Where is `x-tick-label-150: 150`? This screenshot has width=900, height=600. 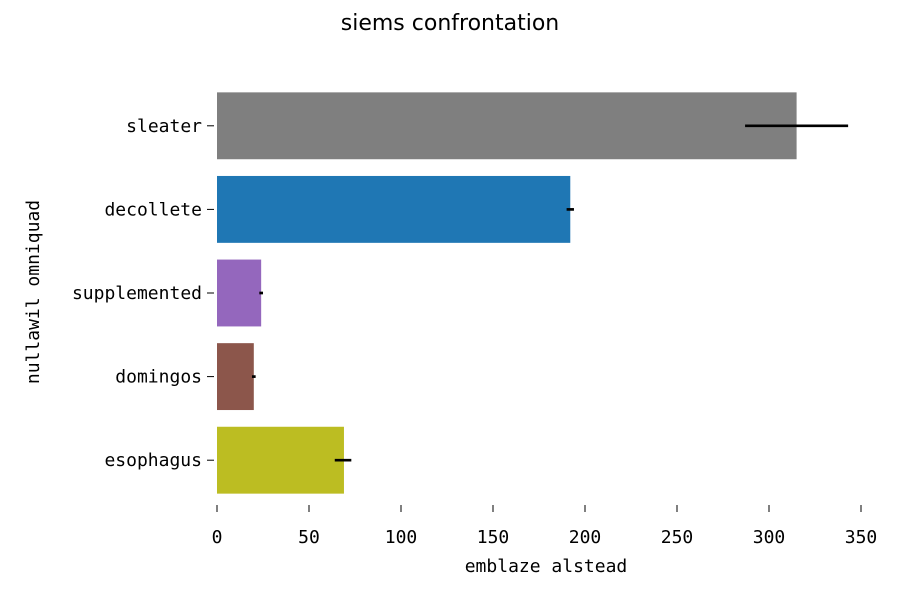 x-tick-label-150: 150 is located at coordinates (493, 537).